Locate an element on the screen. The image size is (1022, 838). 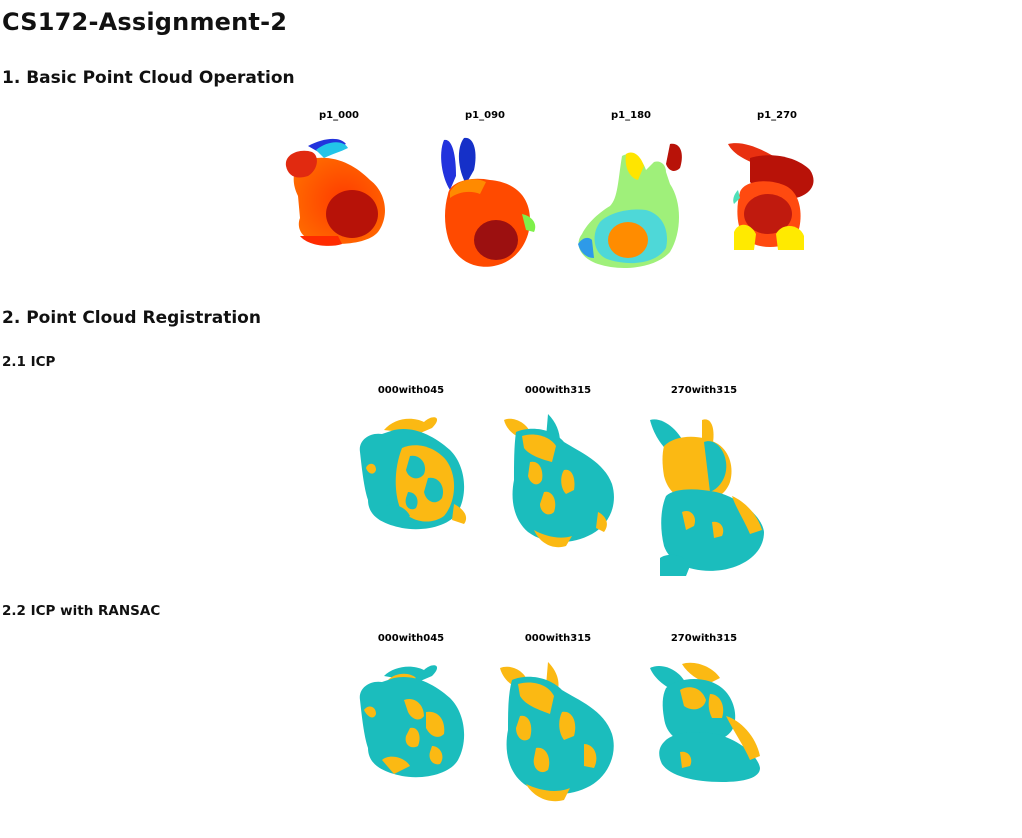
registration-image-ransac-000with315 is located at coordinates (557, 731).